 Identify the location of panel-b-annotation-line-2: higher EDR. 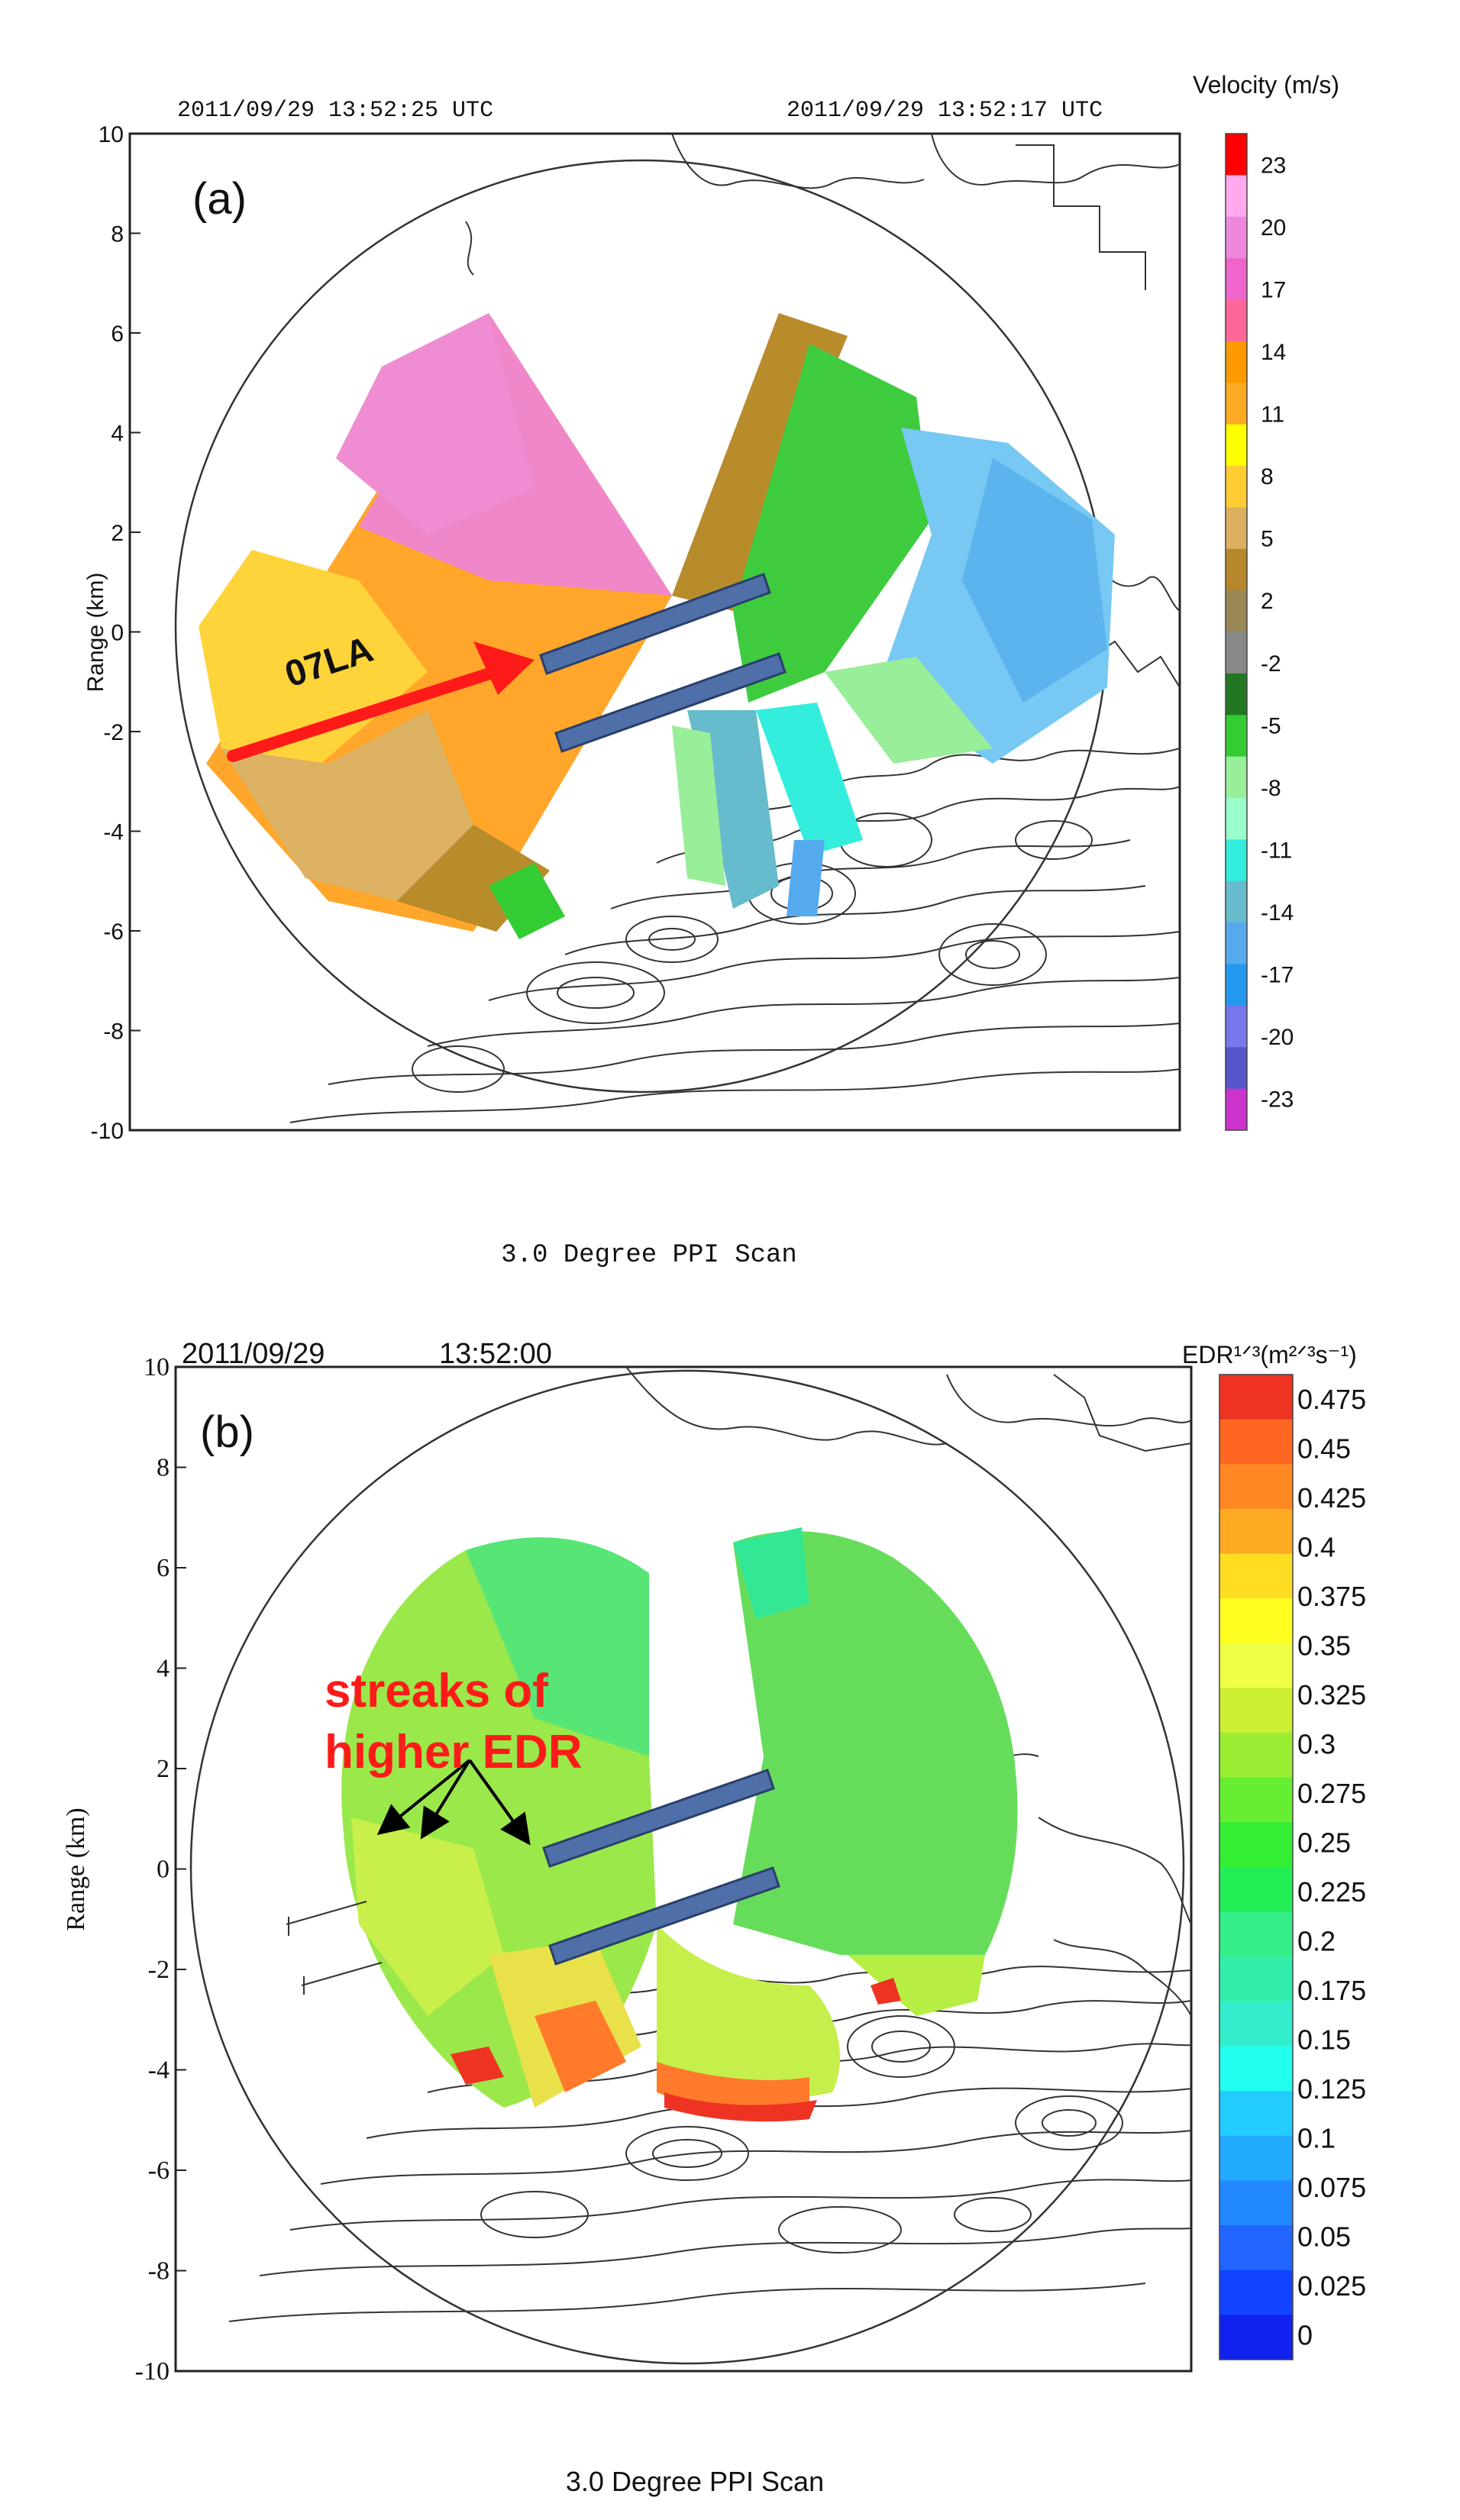
(454, 1752).